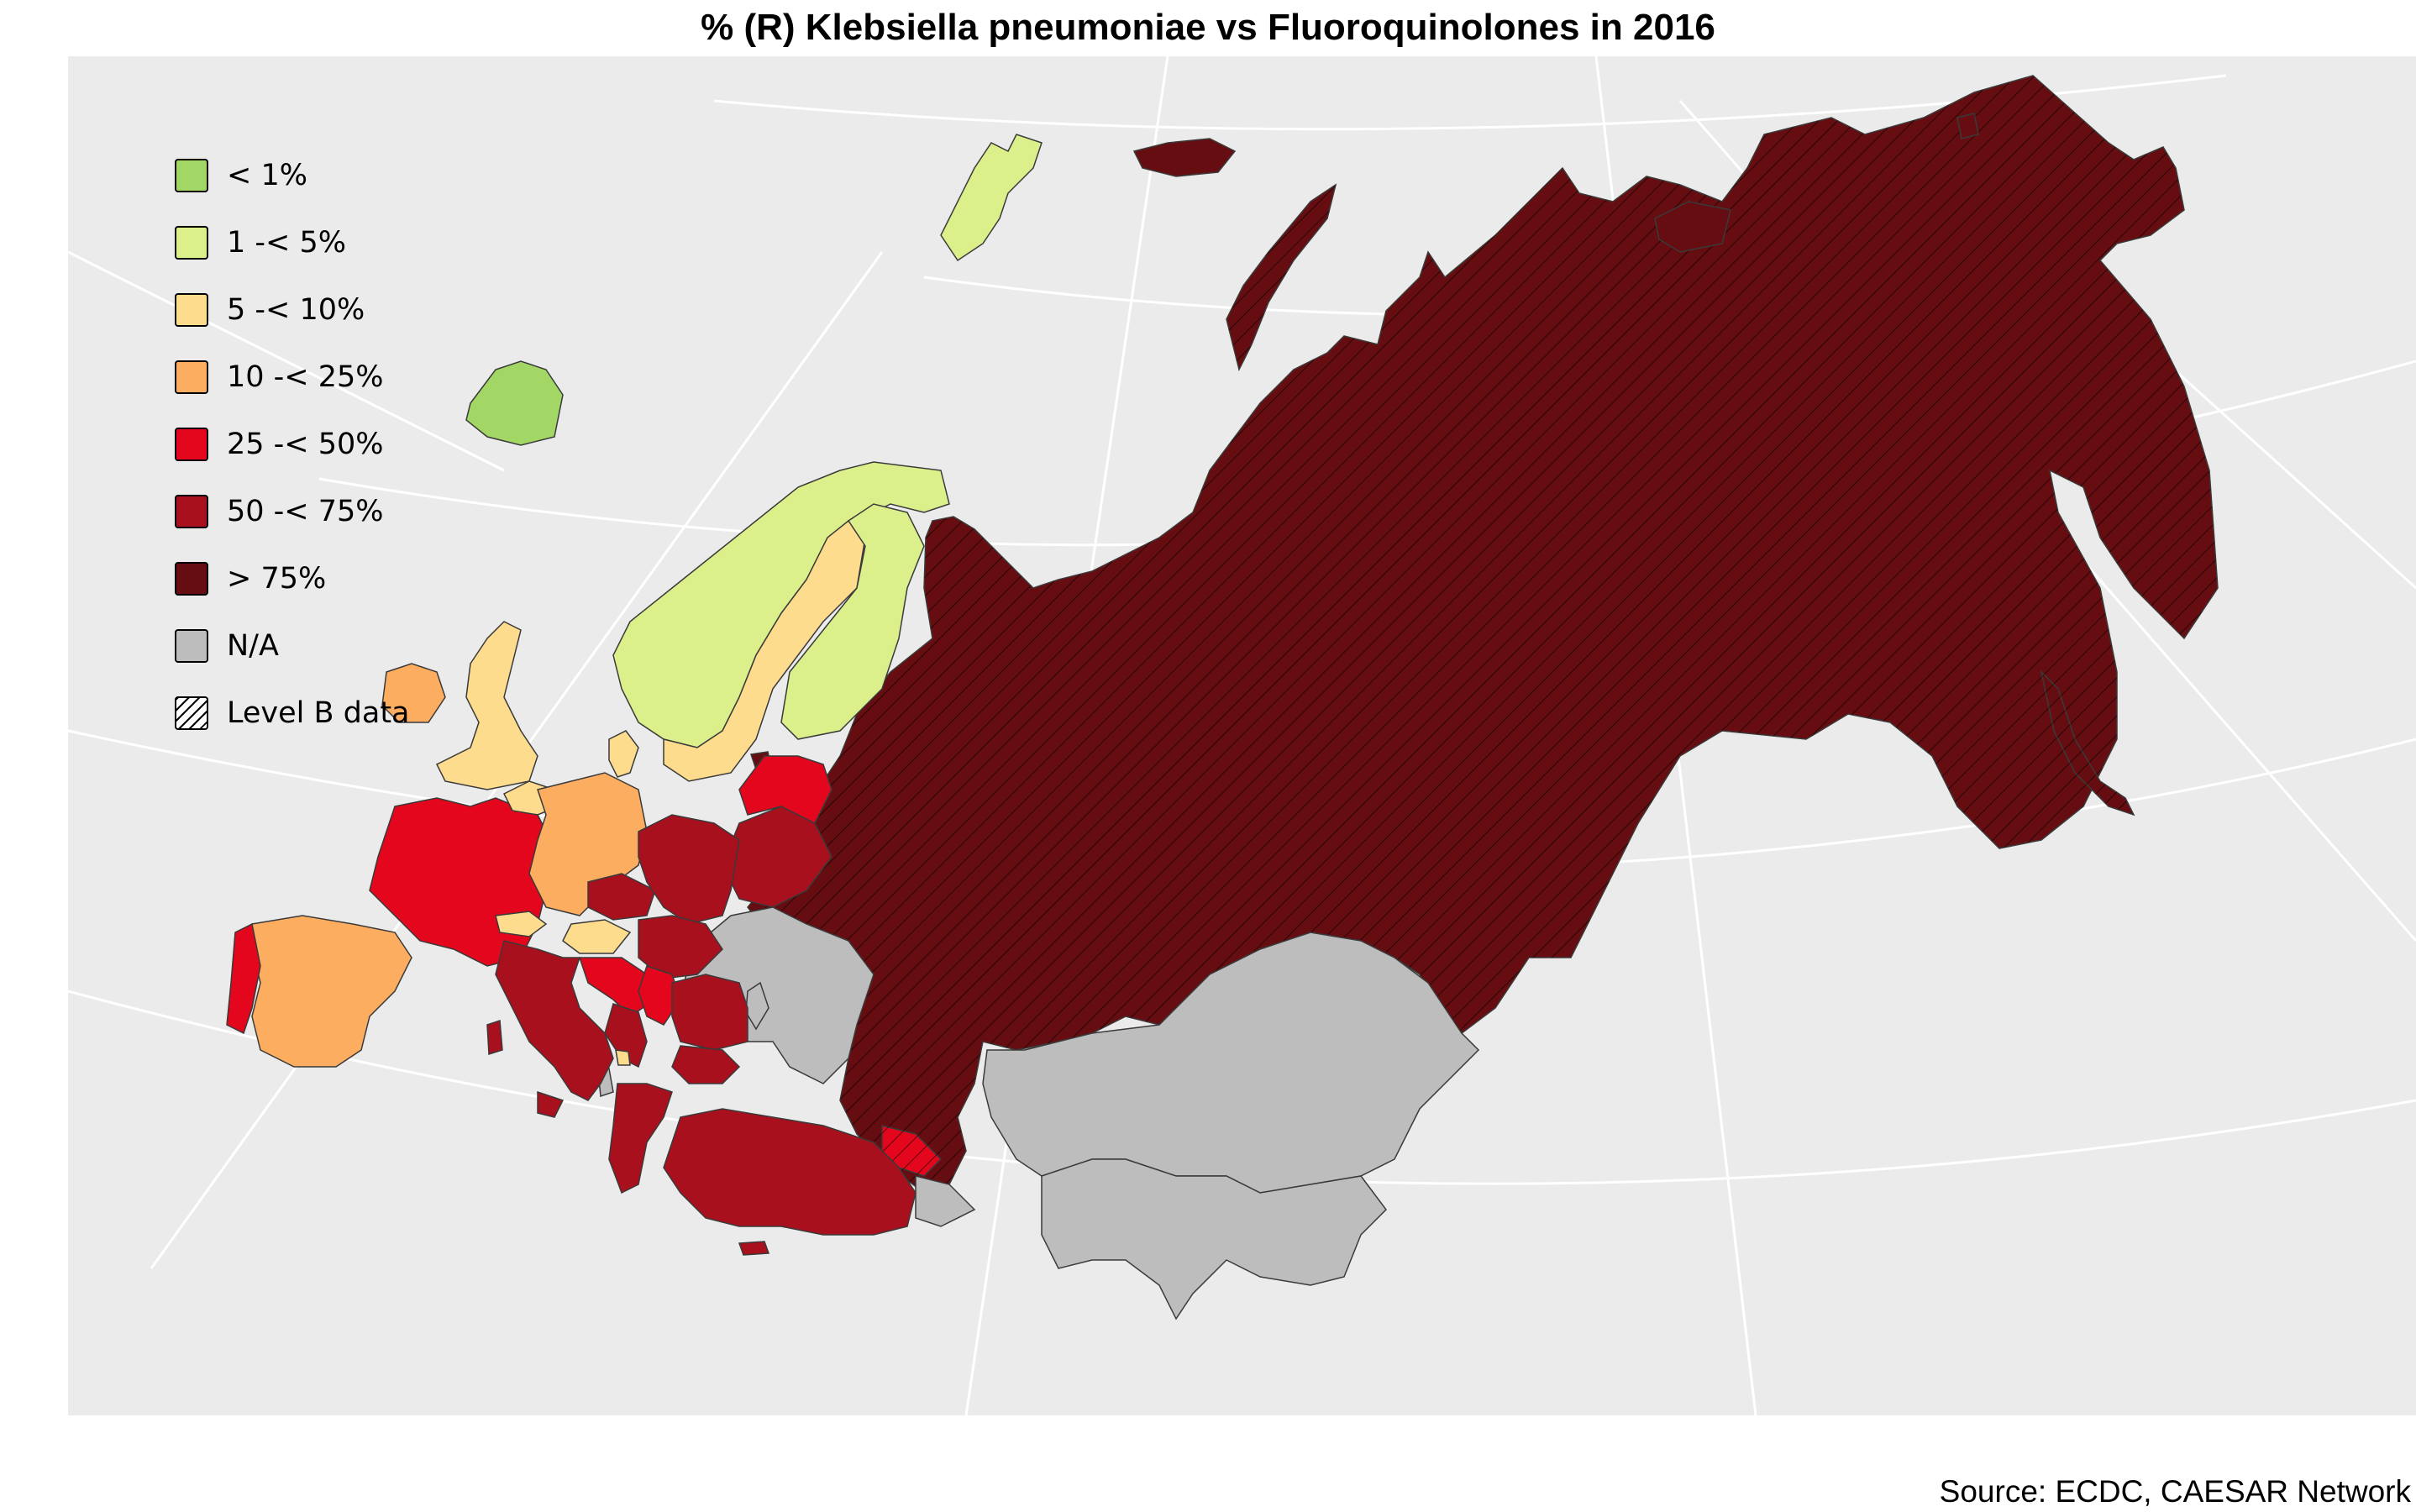 This screenshot has height=1512, width=2416. What do you see at coordinates (296, 310) in the screenshot?
I see `legend-label: 5 -< 10%` at bounding box center [296, 310].